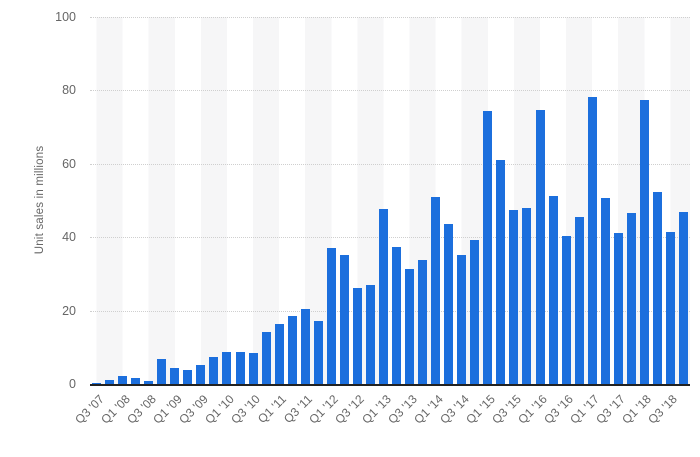 This screenshot has width=700, height=457. What do you see at coordinates (272, 409) in the screenshot?
I see `x-tick-label-q1-11: Q1 '11` at bounding box center [272, 409].